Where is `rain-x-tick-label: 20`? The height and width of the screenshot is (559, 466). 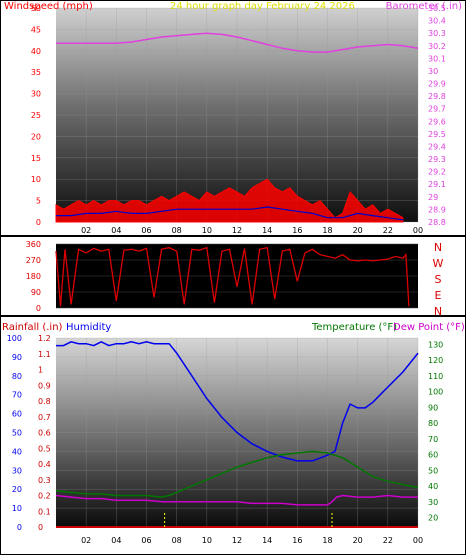
rain-x-tick-label: 20 is located at coordinates (358, 540).